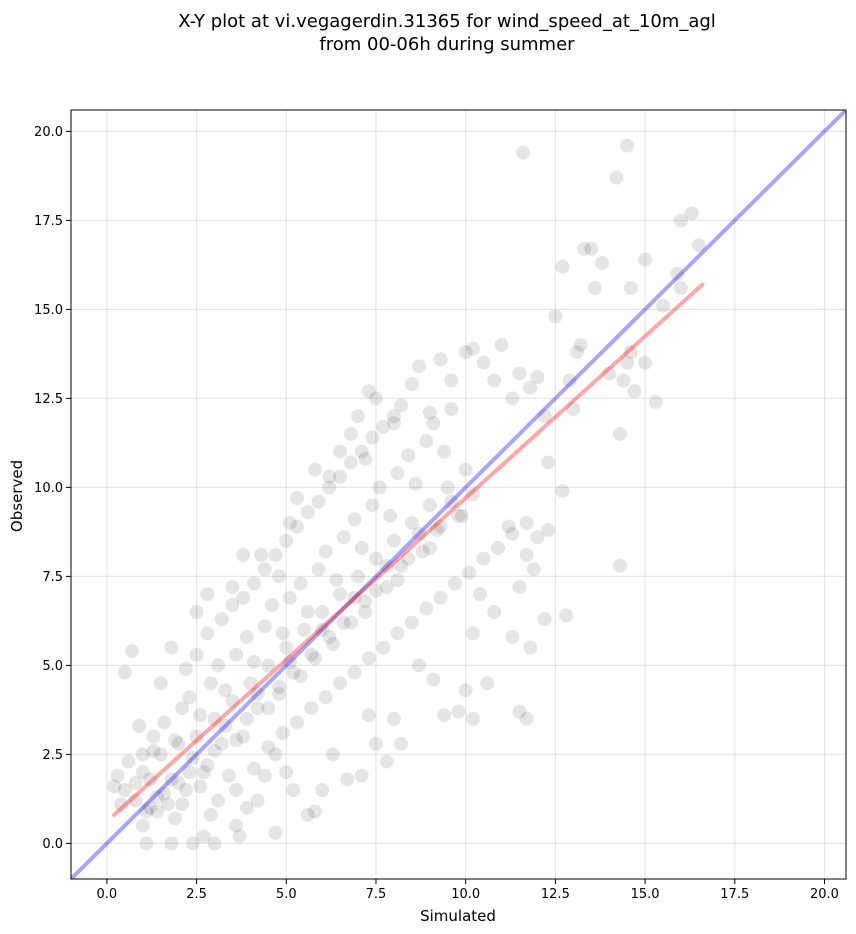 The height and width of the screenshot is (934, 856). I want to click on y-tick-label: 10.0, so click(48, 488).